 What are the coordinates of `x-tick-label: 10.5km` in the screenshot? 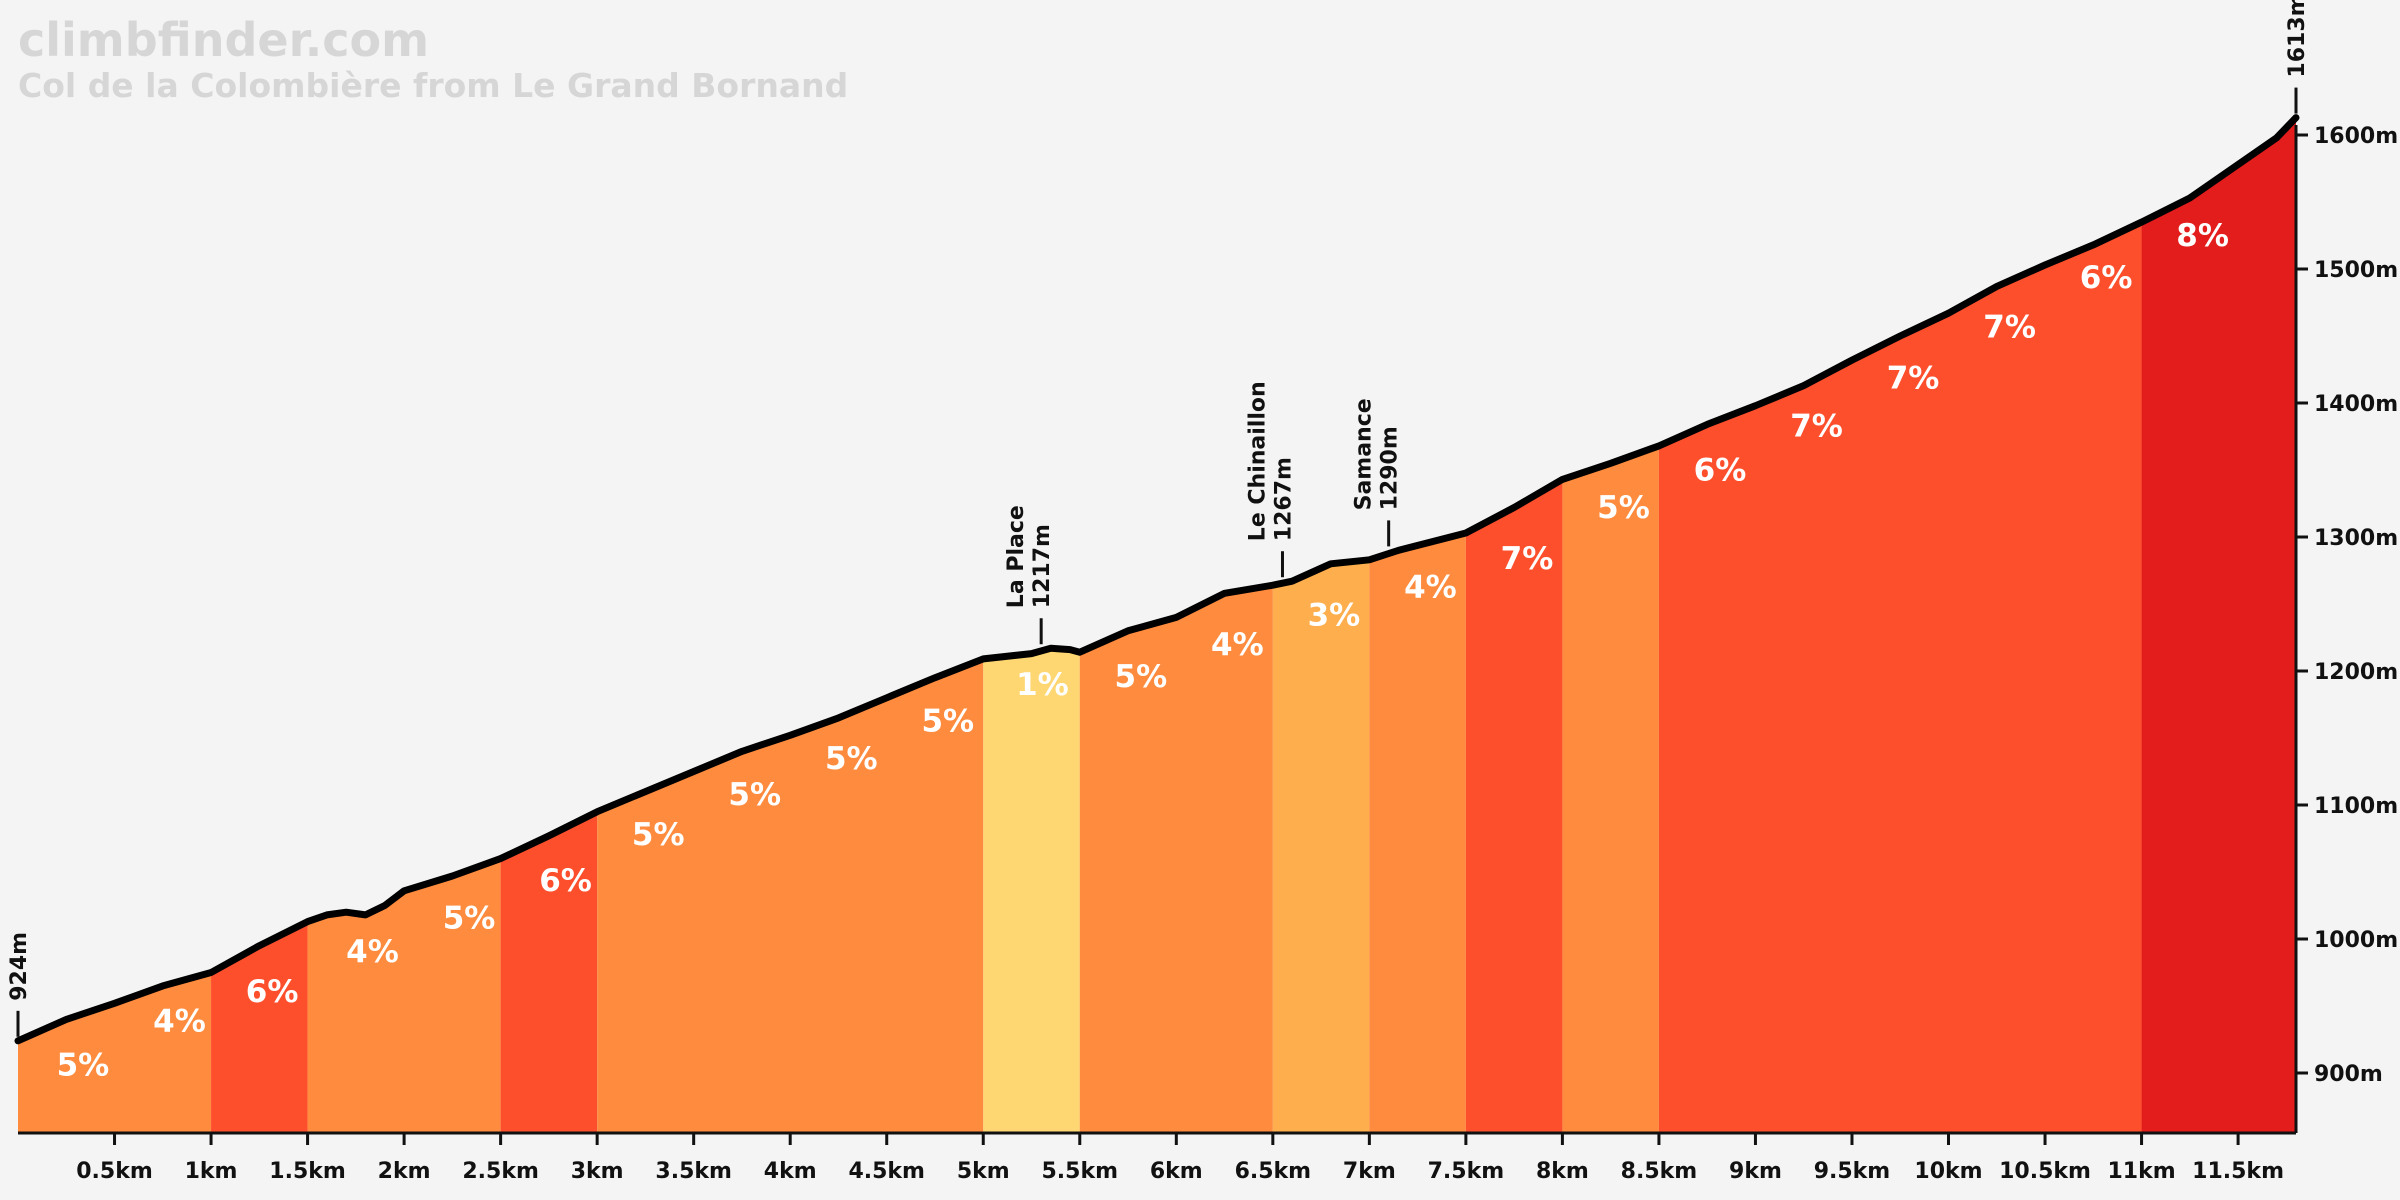 It's located at (2045, 1171).